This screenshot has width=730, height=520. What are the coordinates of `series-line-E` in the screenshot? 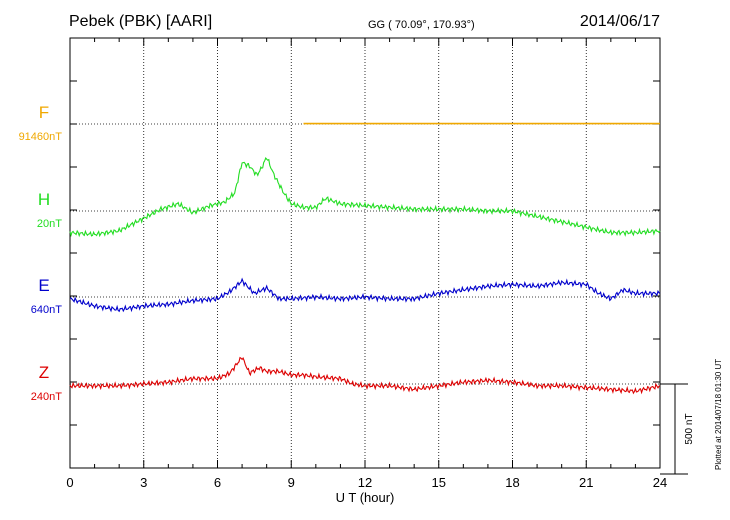 It's located at (365, 295).